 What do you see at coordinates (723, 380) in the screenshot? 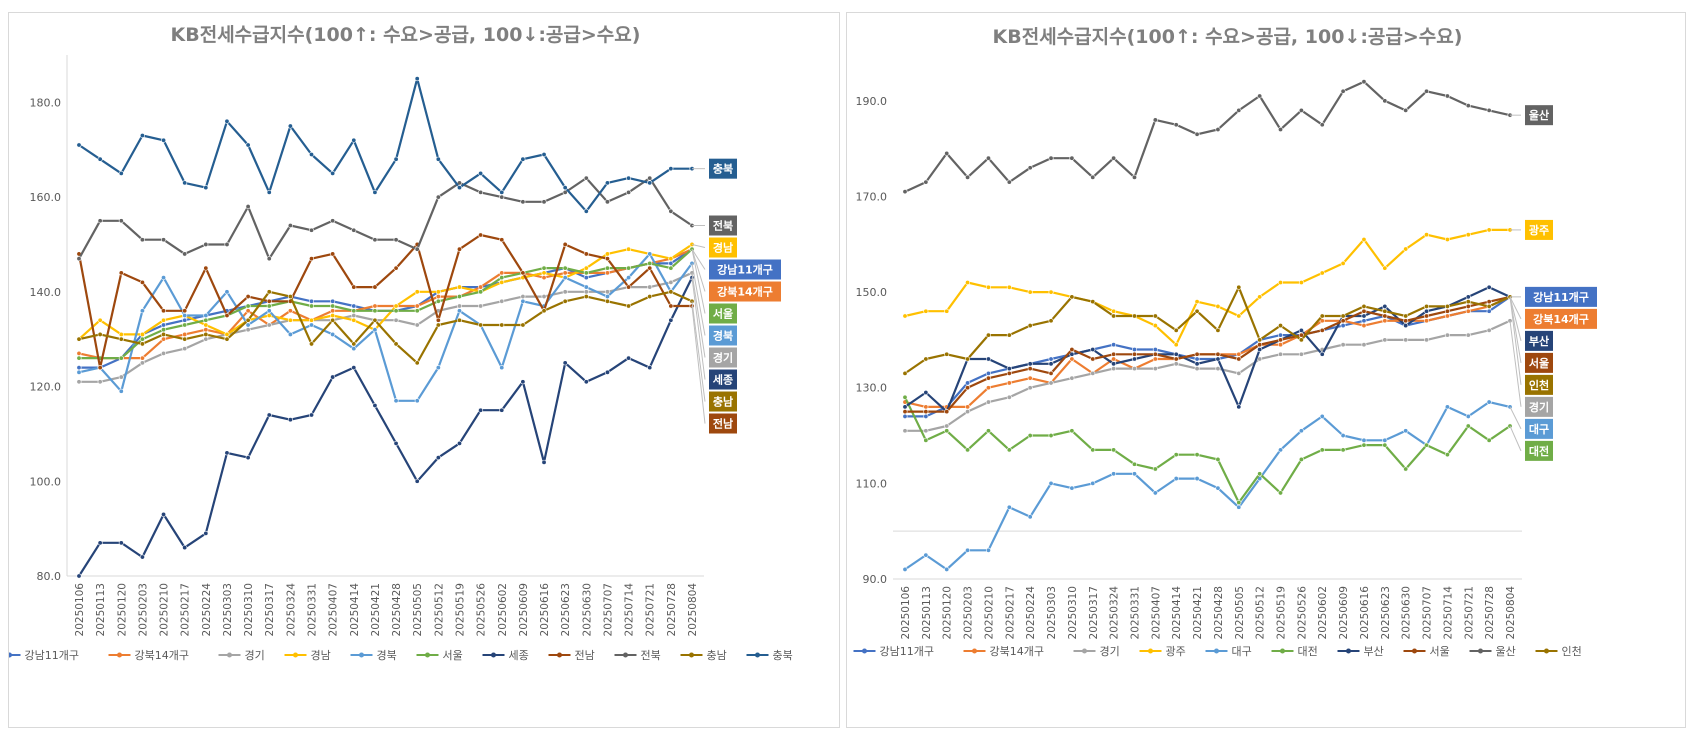
I see `end-label-6: 세종` at bounding box center [723, 380].